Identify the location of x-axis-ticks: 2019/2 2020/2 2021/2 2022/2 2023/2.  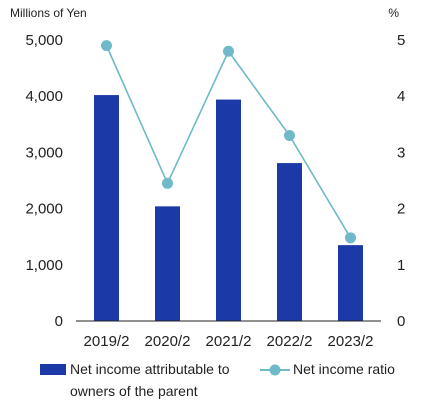
(229, 341).